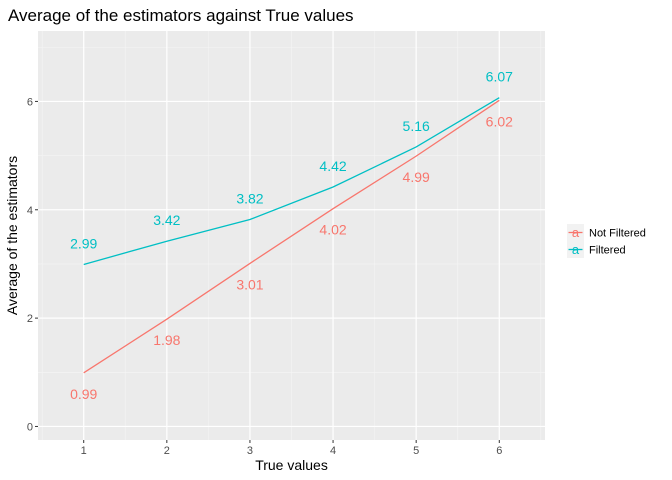  I want to click on data-label-not-filtered: 6.02, so click(499, 121).